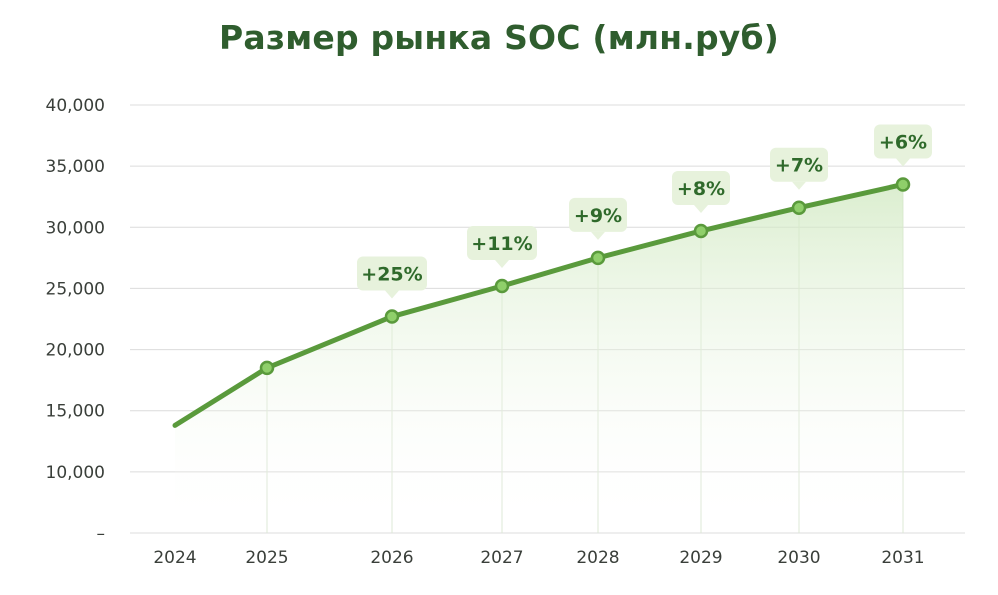 This screenshot has height=595, width=998. I want to click on x-axis-ticks: 2024 2025 2026 2027 2028 2029 2030 2031, so click(538, 558).